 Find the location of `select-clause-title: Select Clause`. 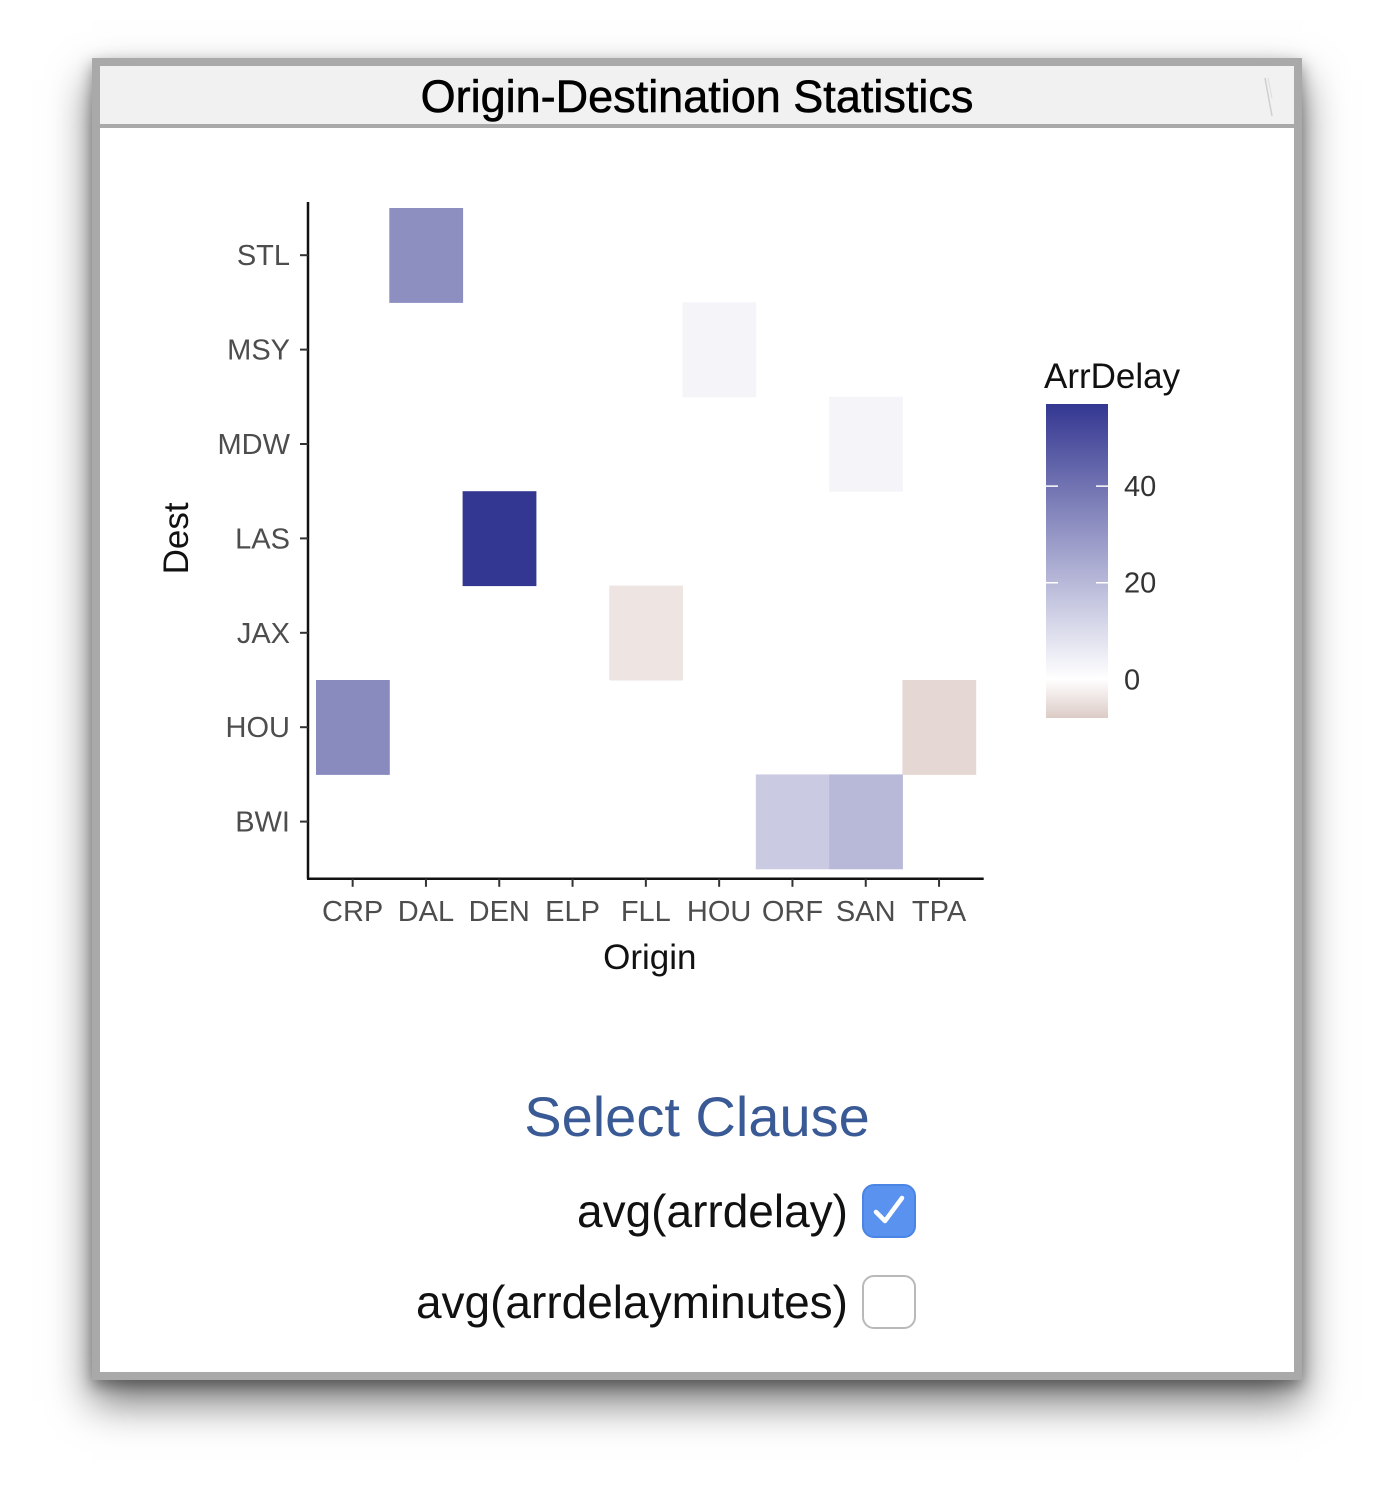

select-clause-title: Select Clause is located at coordinates (697, 1116).